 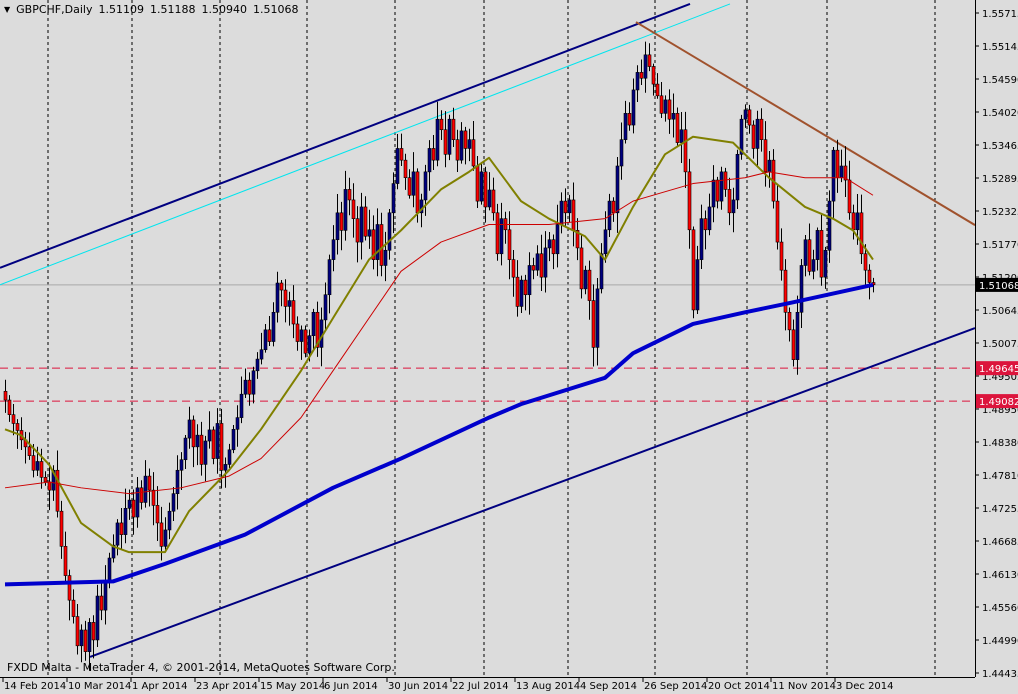 I want to click on x-tick-label: 1 Apr 2014, so click(x=159, y=686).